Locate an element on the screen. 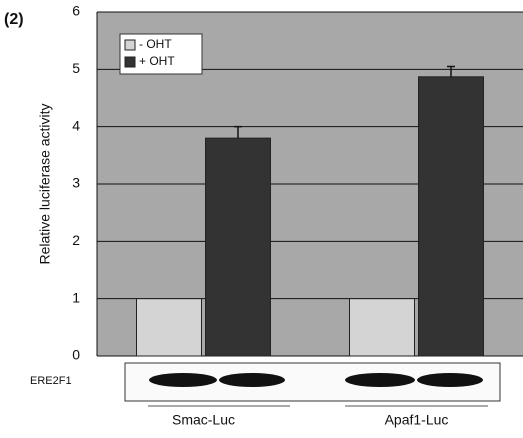 The width and height of the screenshot is (523, 438). y-tick-label: 2 is located at coordinates (76, 240).